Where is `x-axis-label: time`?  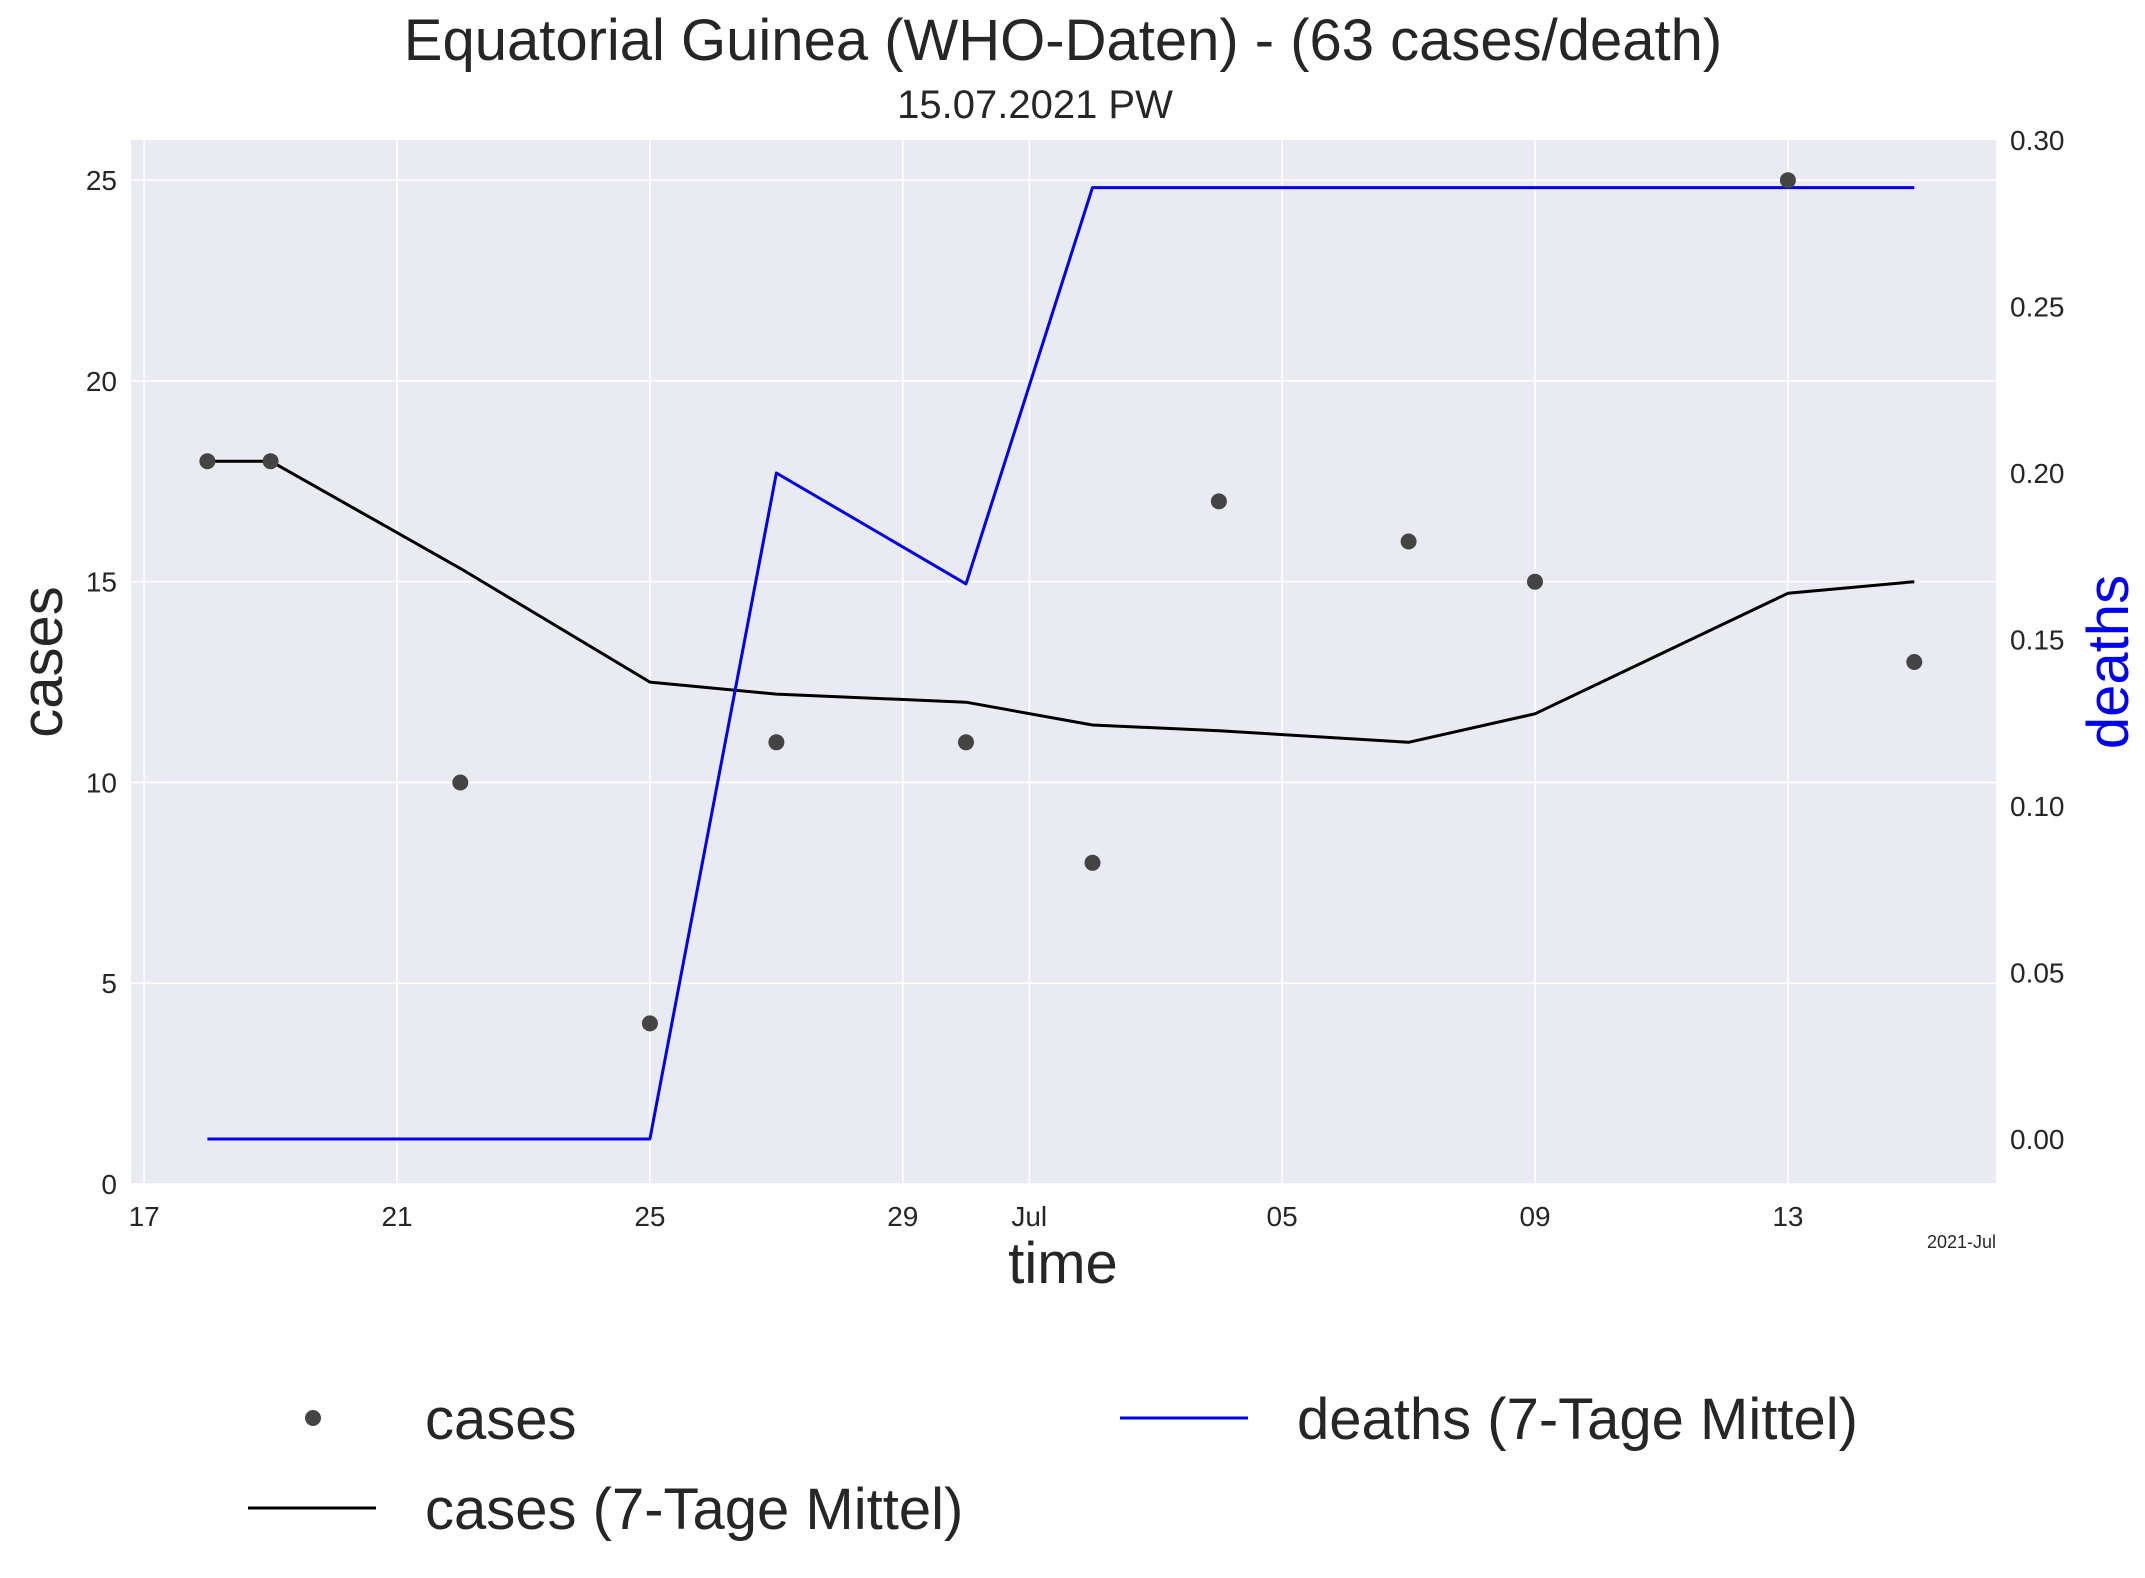 x-axis-label: time is located at coordinates (1063, 1263).